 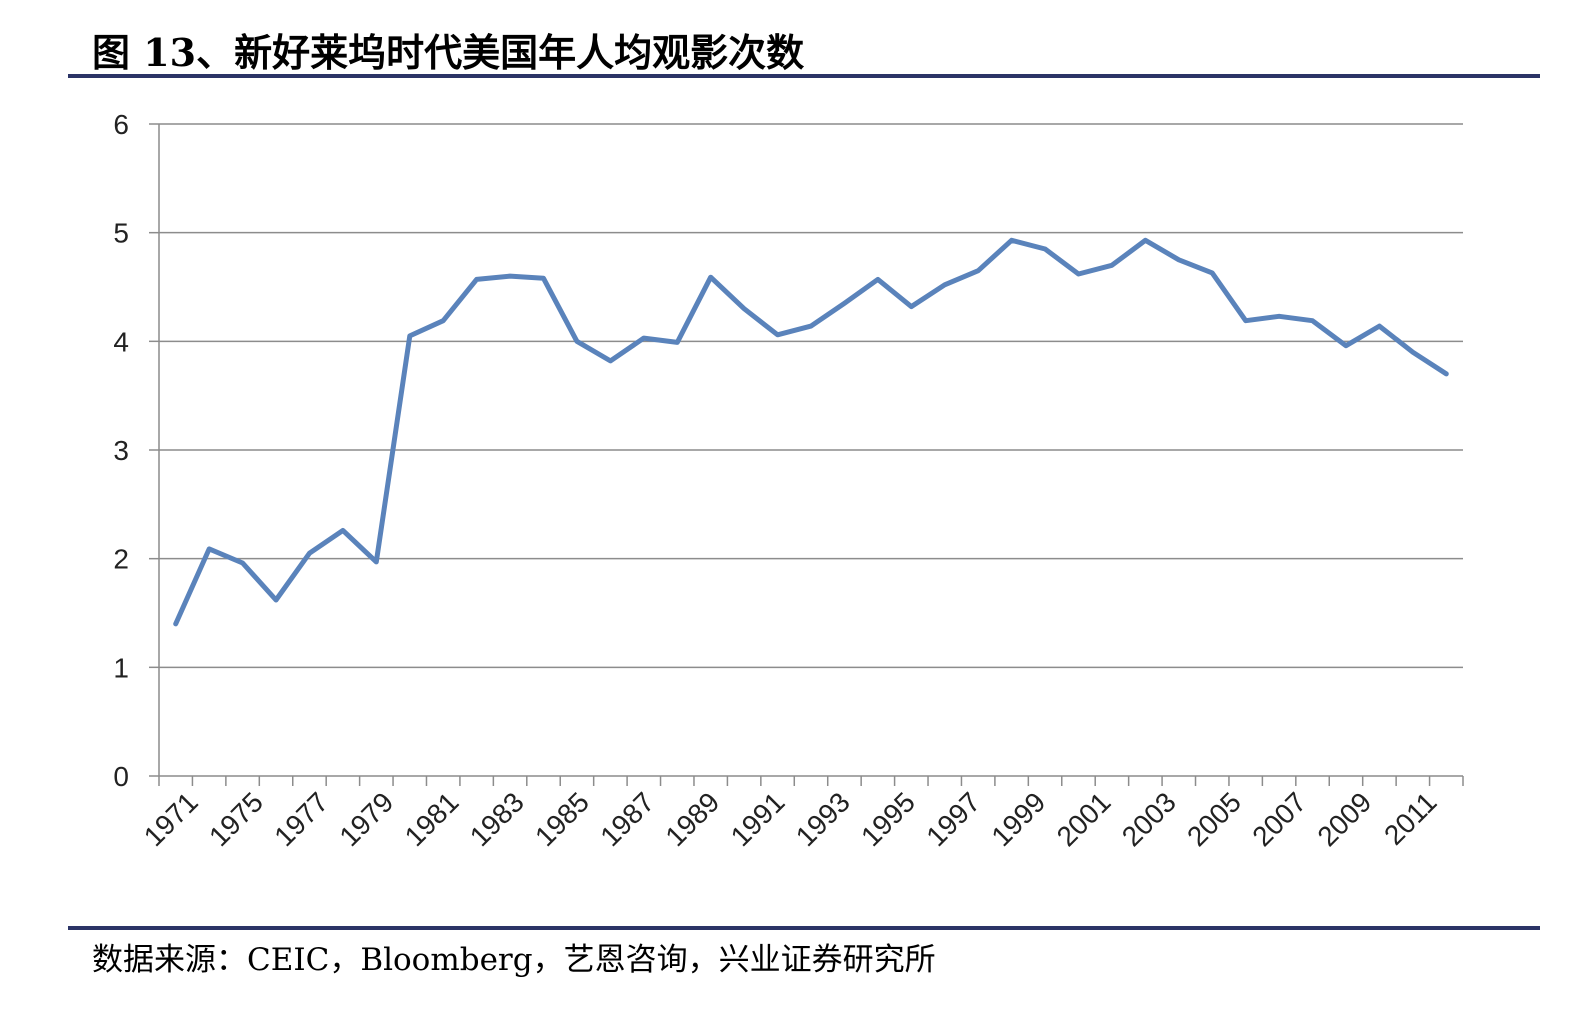 I want to click on x-tick-label: 1997, so click(x=953, y=819).